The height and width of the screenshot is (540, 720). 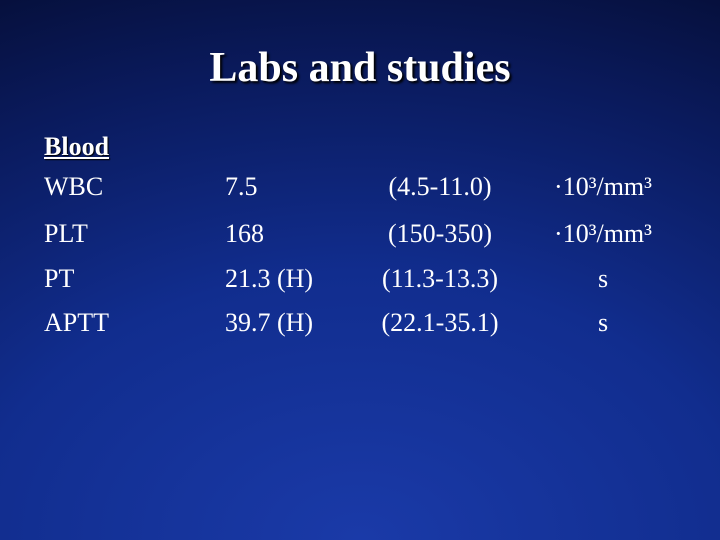 I want to click on reference-range: (4.5-11.0), so click(x=440, y=186).